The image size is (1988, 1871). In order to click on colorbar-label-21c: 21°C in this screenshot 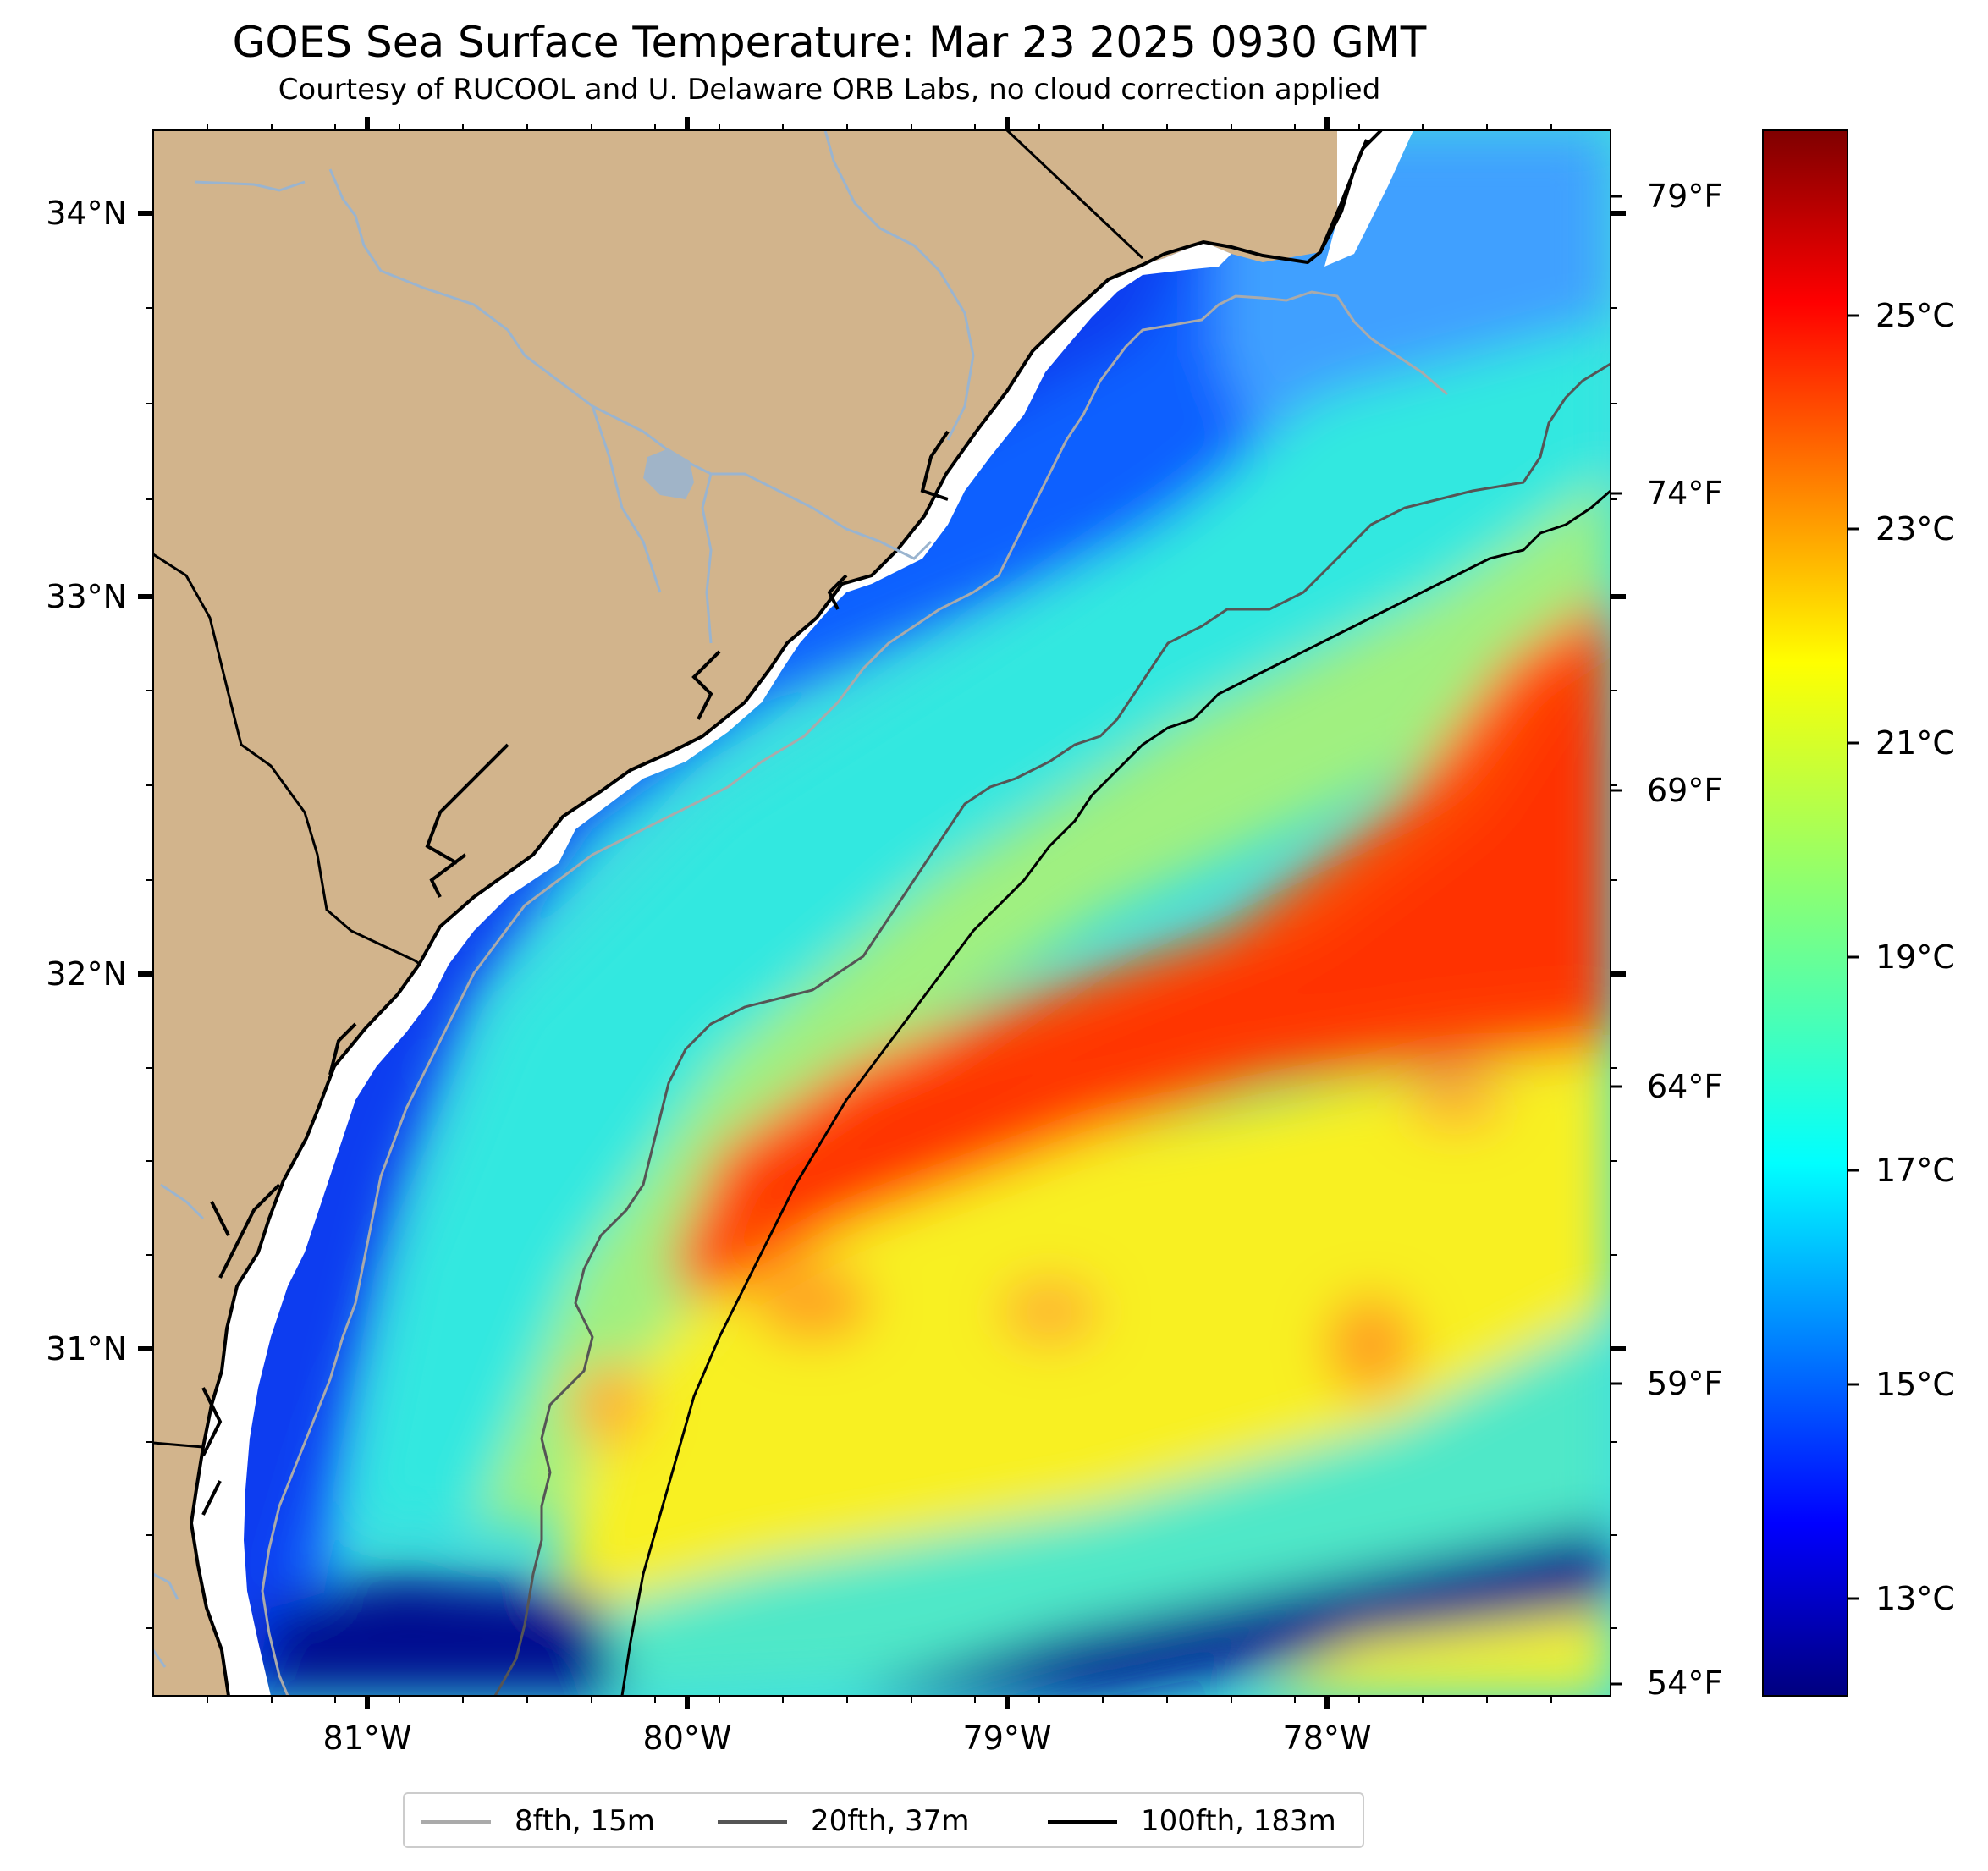, I will do `click(1915, 743)`.